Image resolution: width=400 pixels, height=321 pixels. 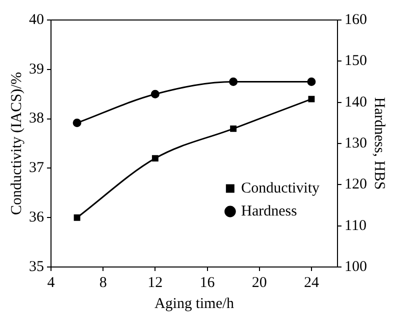 What do you see at coordinates (379, 143) in the screenshot?
I see `y2-axis-title: Hardness, HBS` at bounding box center [379, 143].